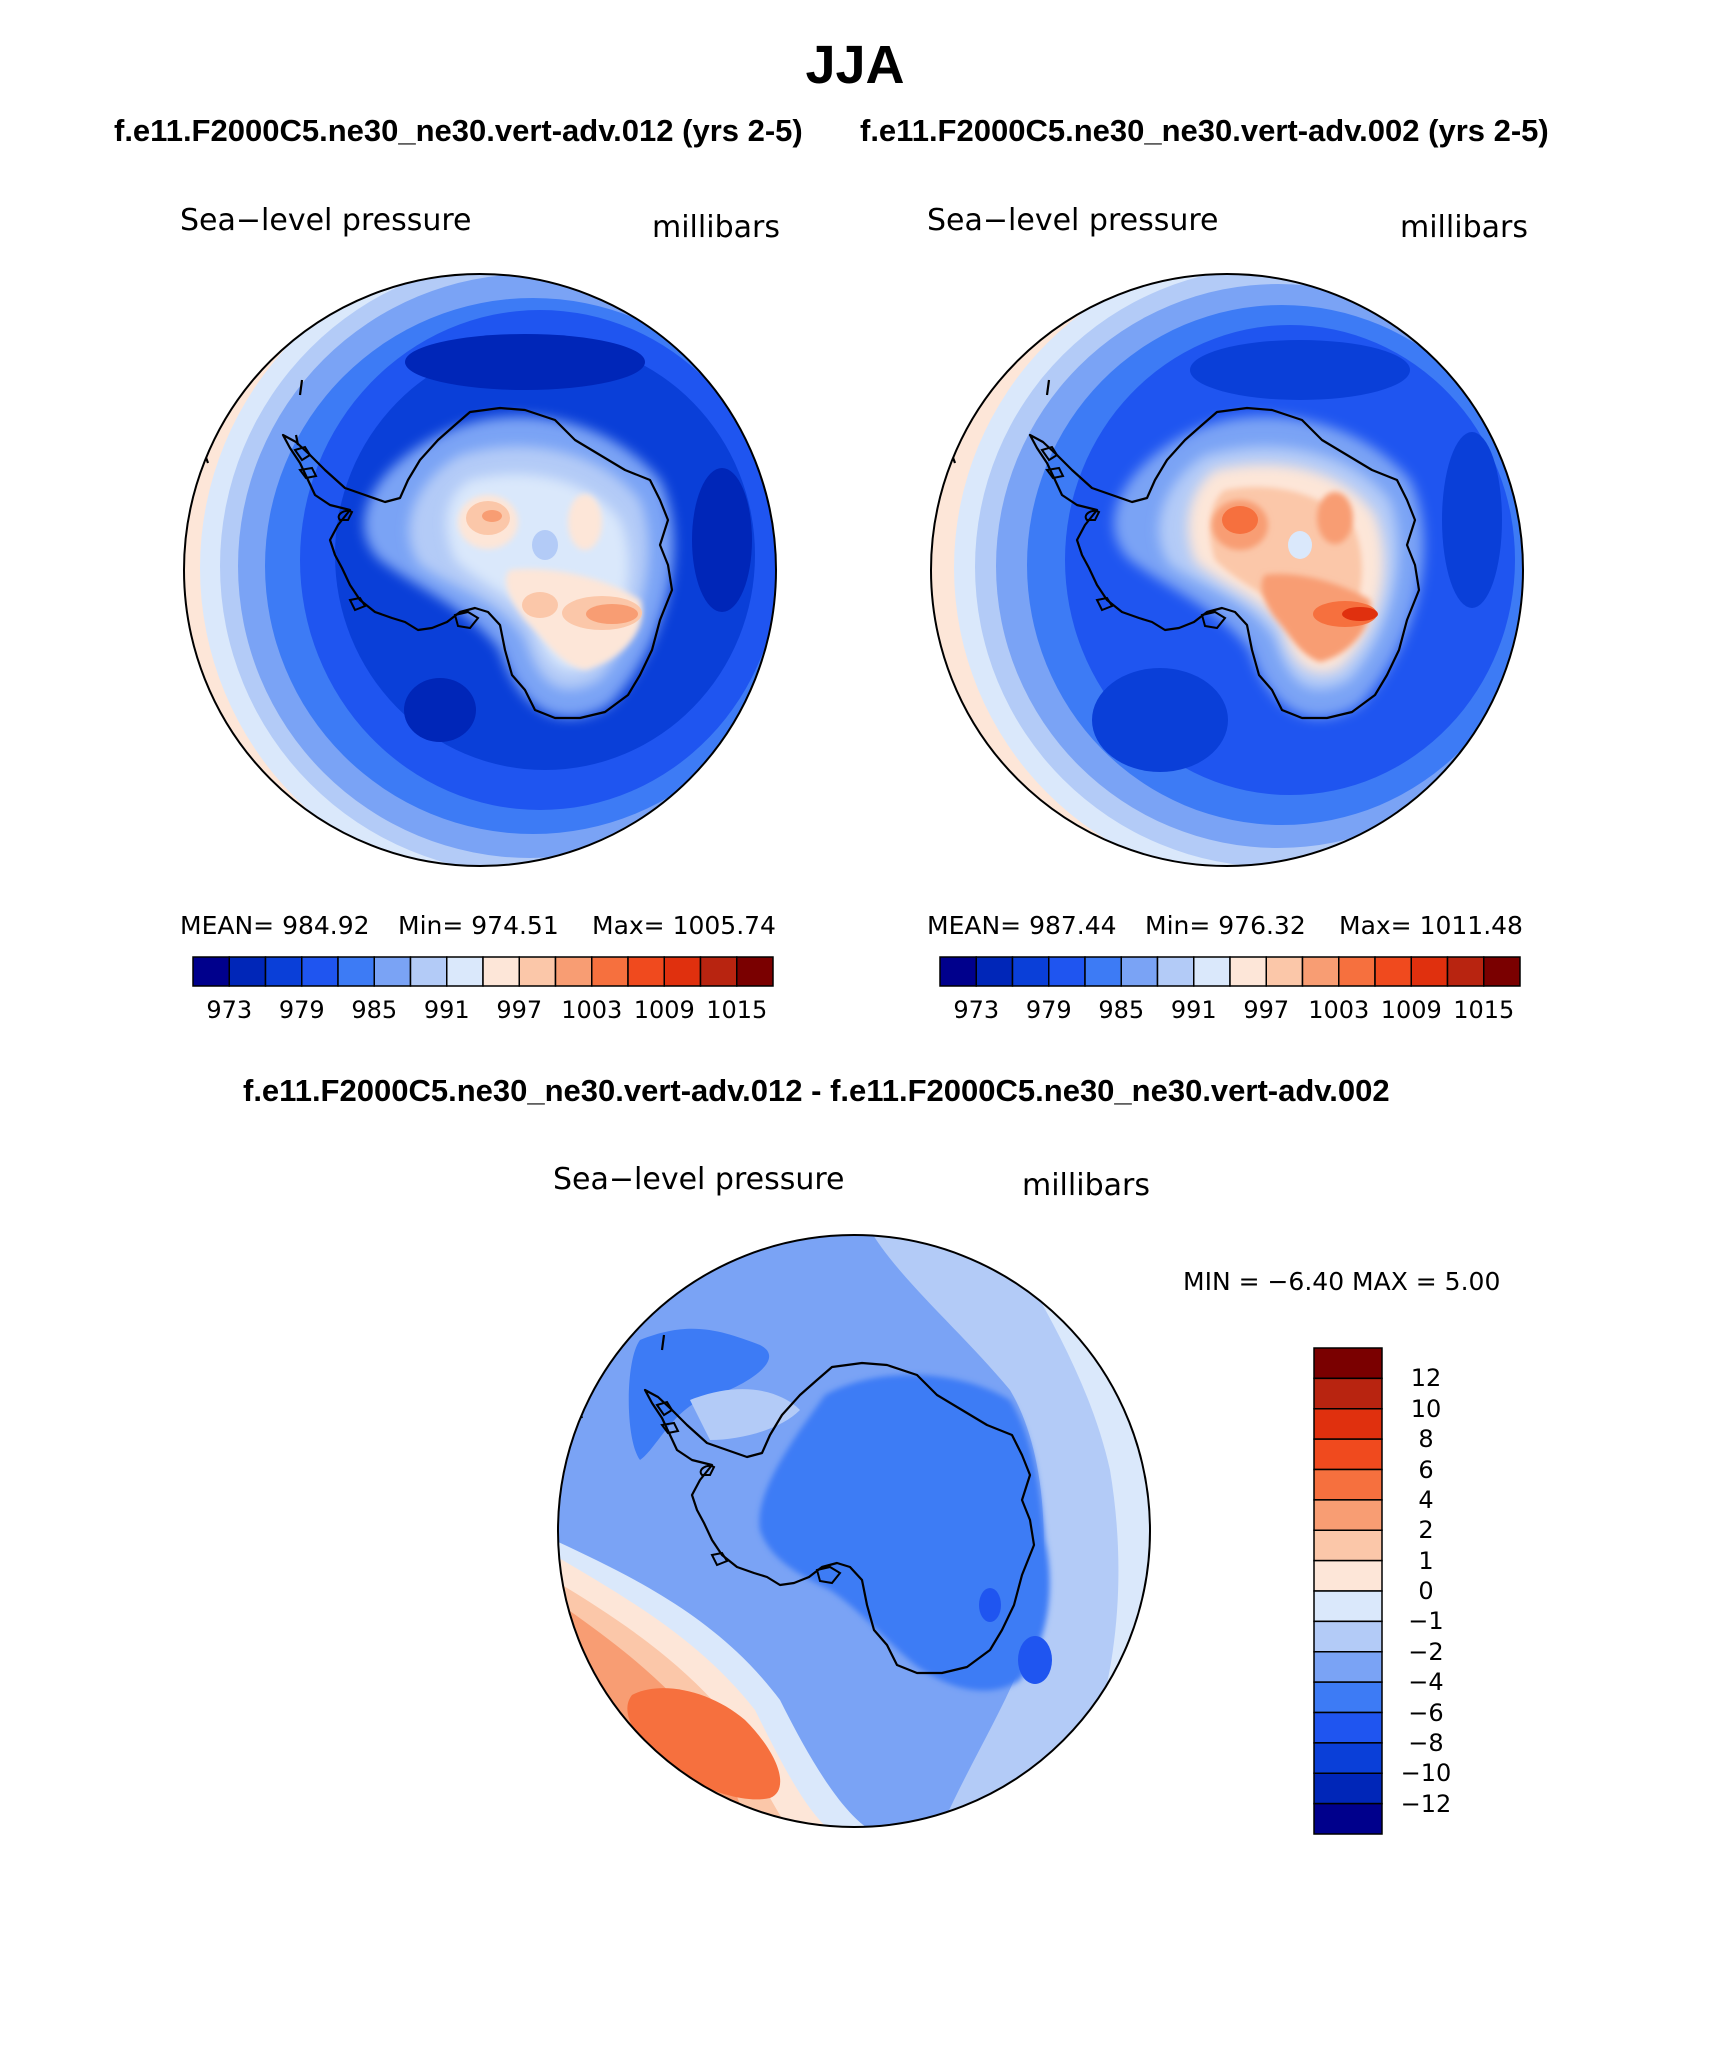 The image size is (1710, 2061). Describe the element at coordinates (904, 1532) in the screenshot. I see `diff-neg4-continent` at that location.